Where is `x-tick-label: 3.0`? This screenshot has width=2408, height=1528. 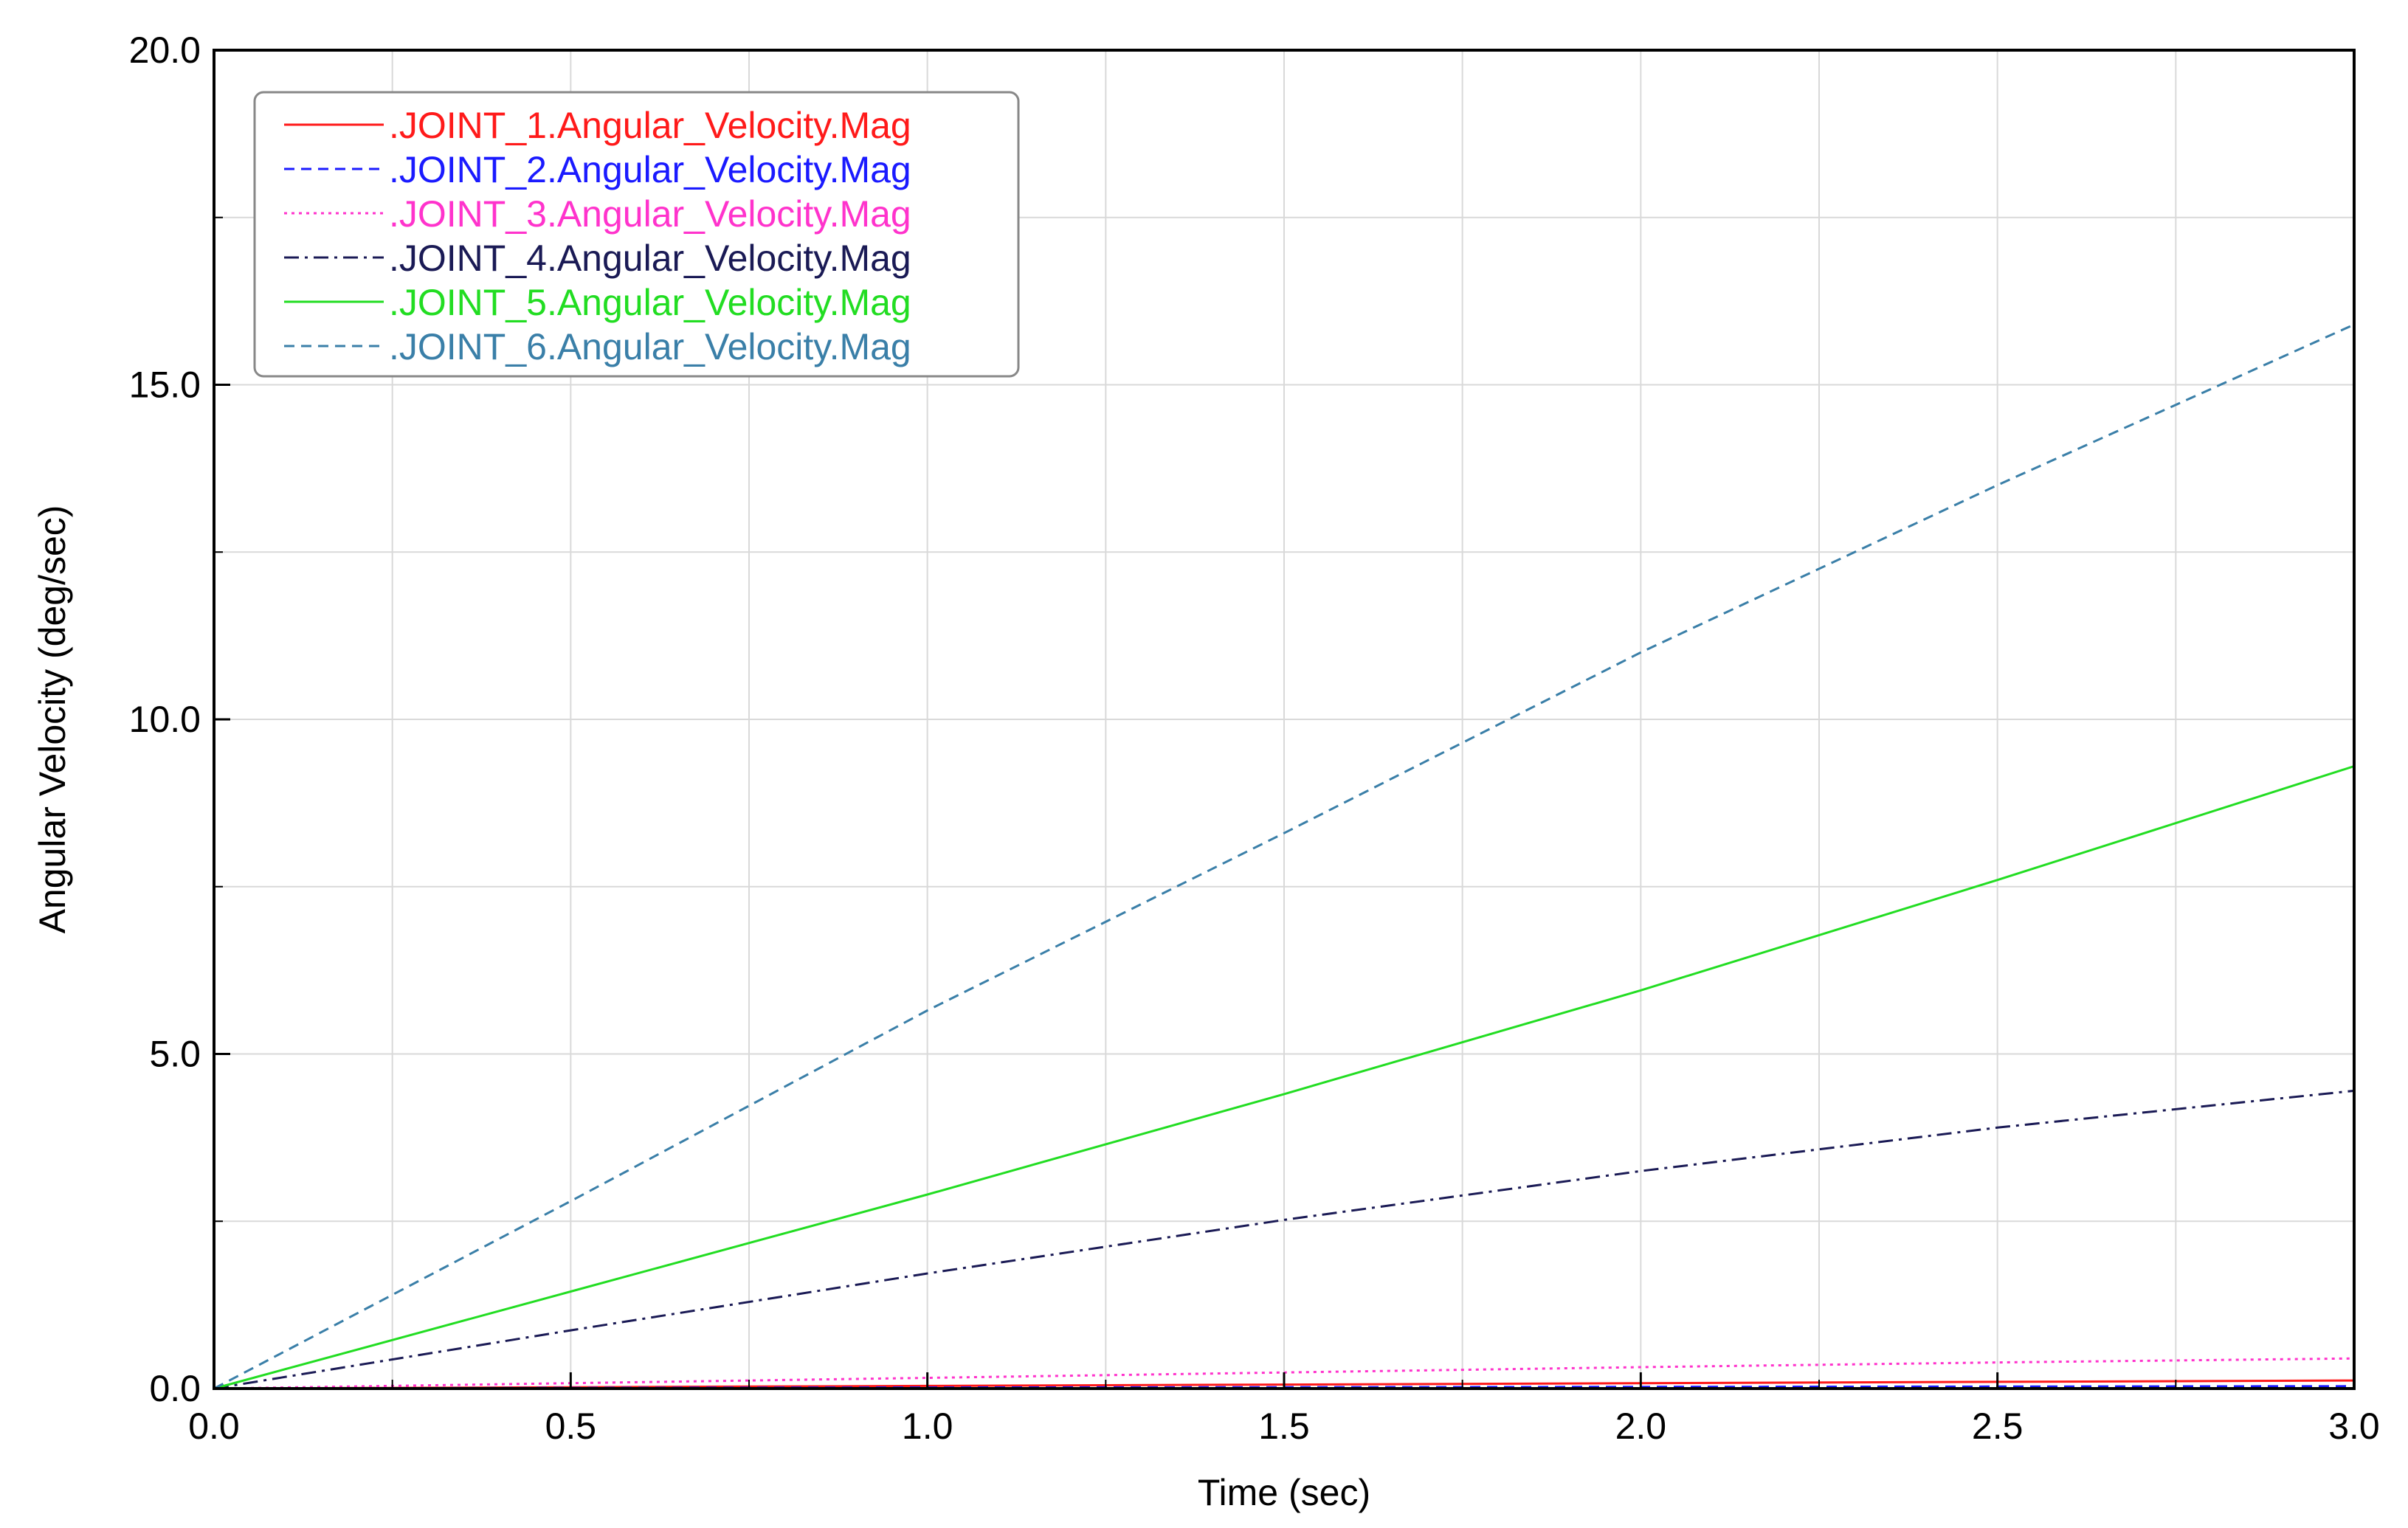 x-tick-label: 3.0 is located at coordinates (2354, 1426).